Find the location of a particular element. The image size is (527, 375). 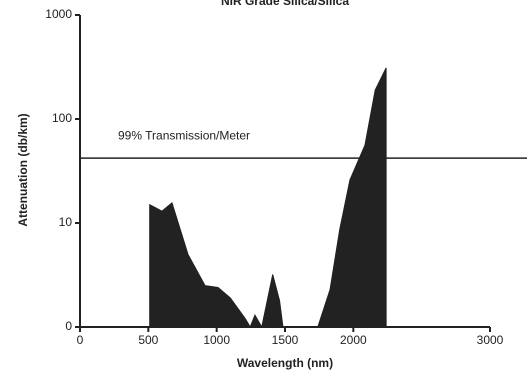

y-tick-label: 0 is located at coordinates (68, 326).